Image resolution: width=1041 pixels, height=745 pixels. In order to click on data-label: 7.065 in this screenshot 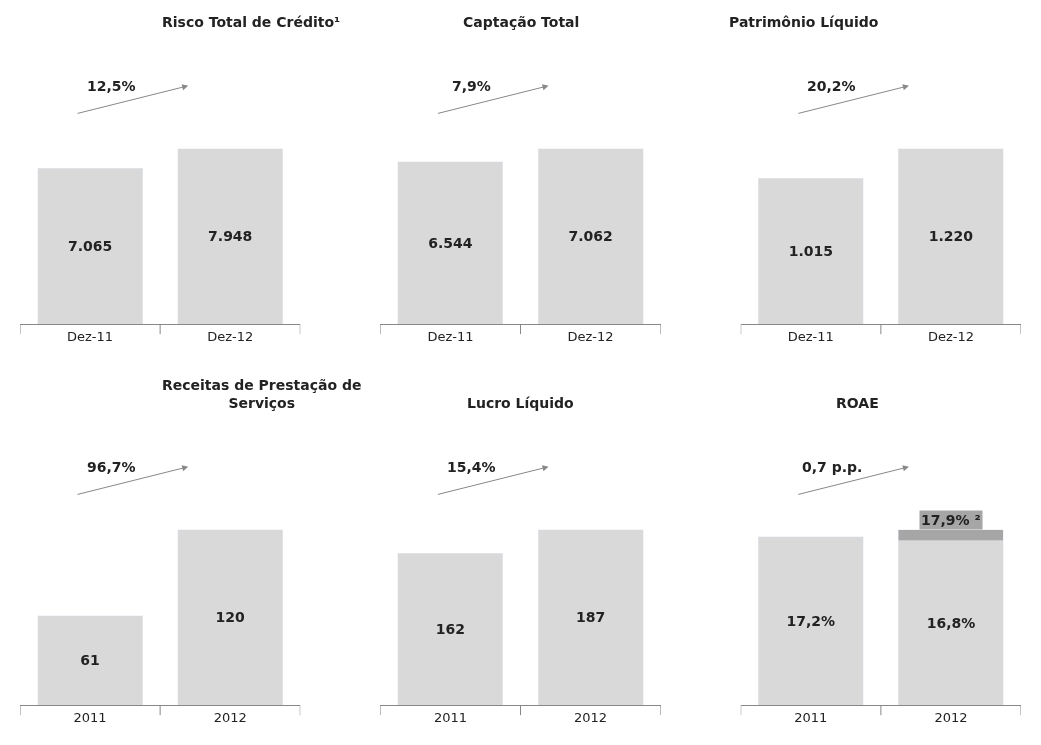, I will do `click(90, 246)`.